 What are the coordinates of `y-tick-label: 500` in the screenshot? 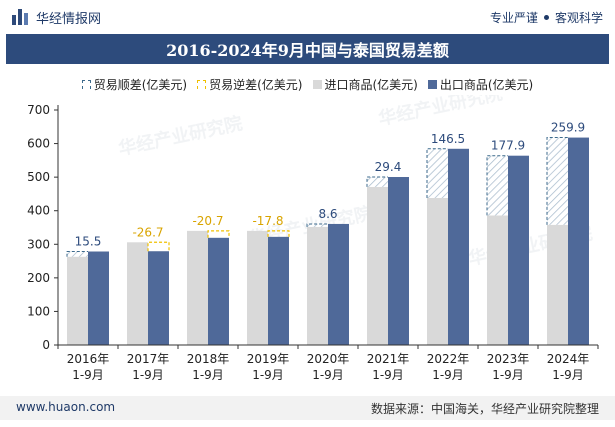 It's located at (38, 177).